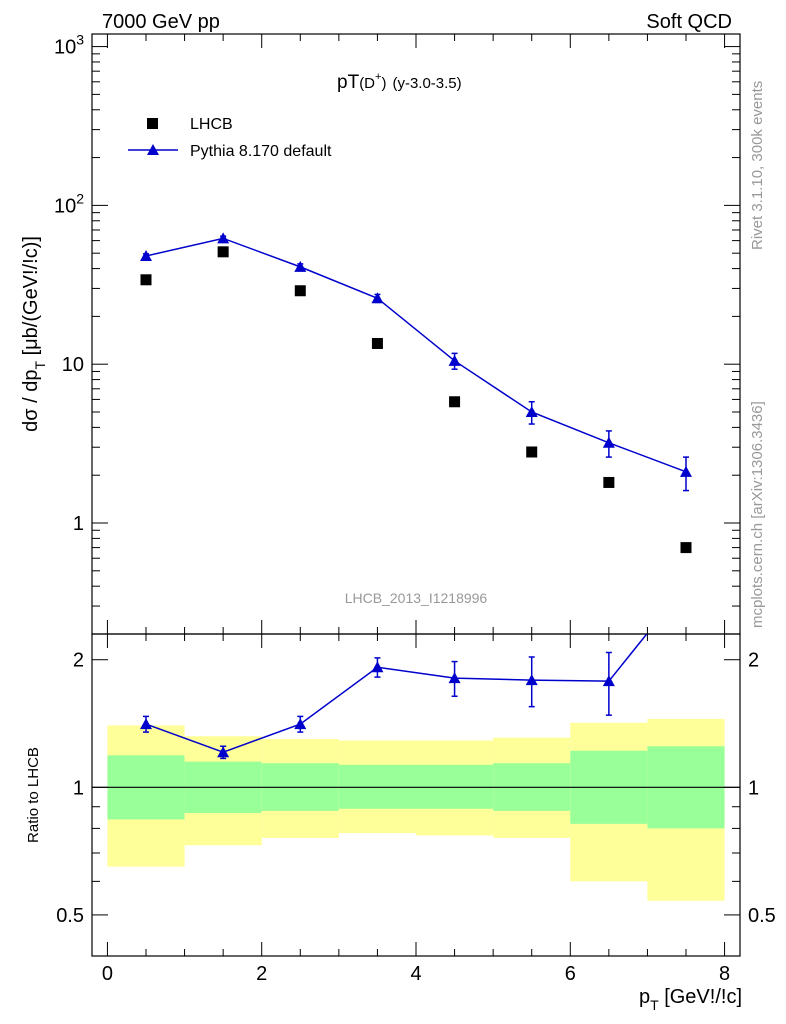 The height and width of the screenshot is (1024, 786). What do you see at coordinates (152, 123) in the screenshot?
I see `legend-data-marker` at bounding box center [152, 123].